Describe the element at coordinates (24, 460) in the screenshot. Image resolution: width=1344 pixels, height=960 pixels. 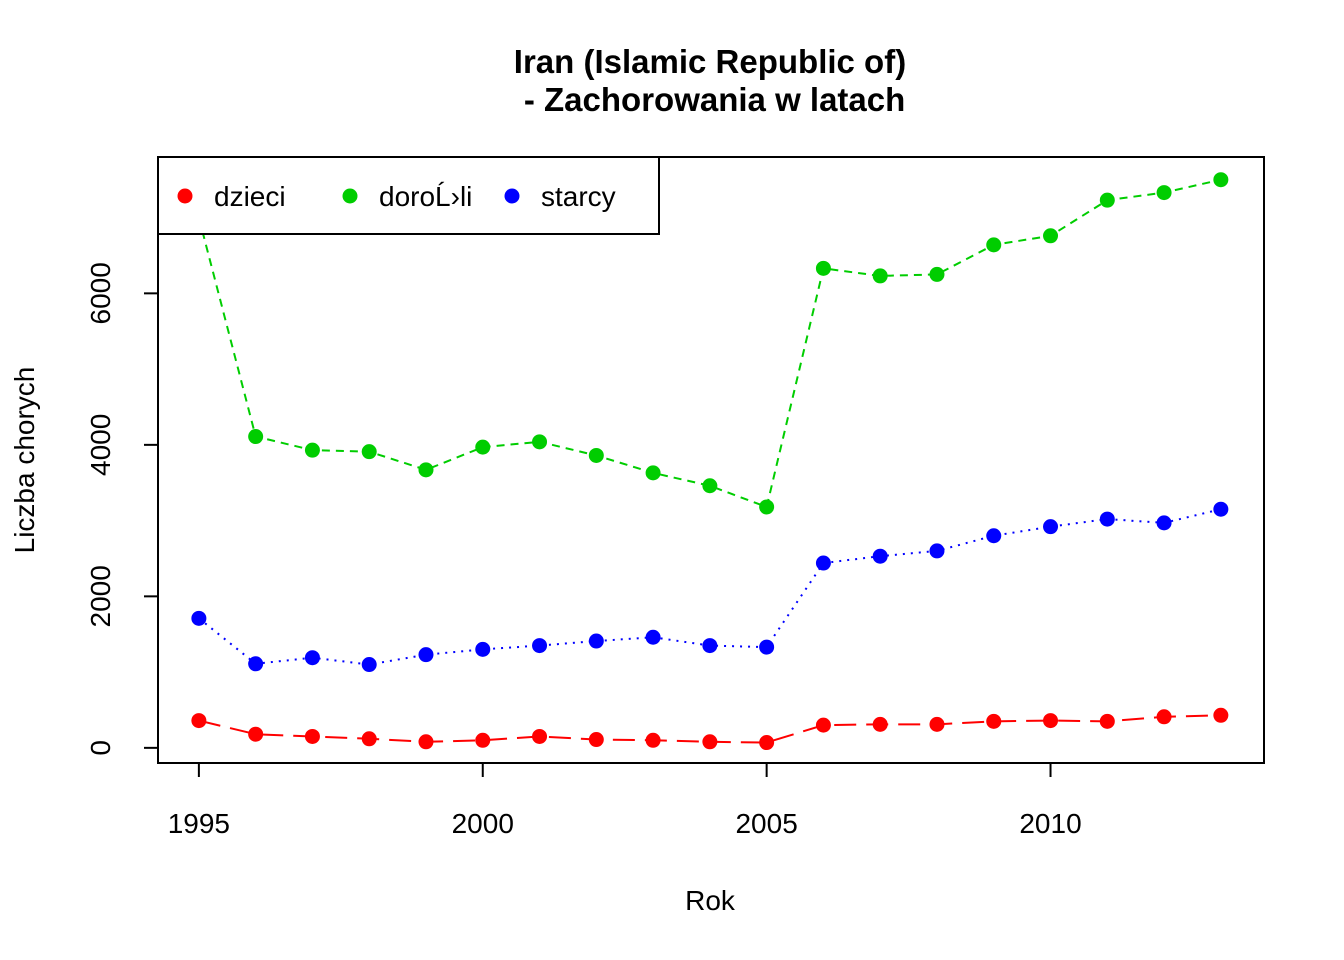
I see `y-axis-label: Liczba chorych` at that location.